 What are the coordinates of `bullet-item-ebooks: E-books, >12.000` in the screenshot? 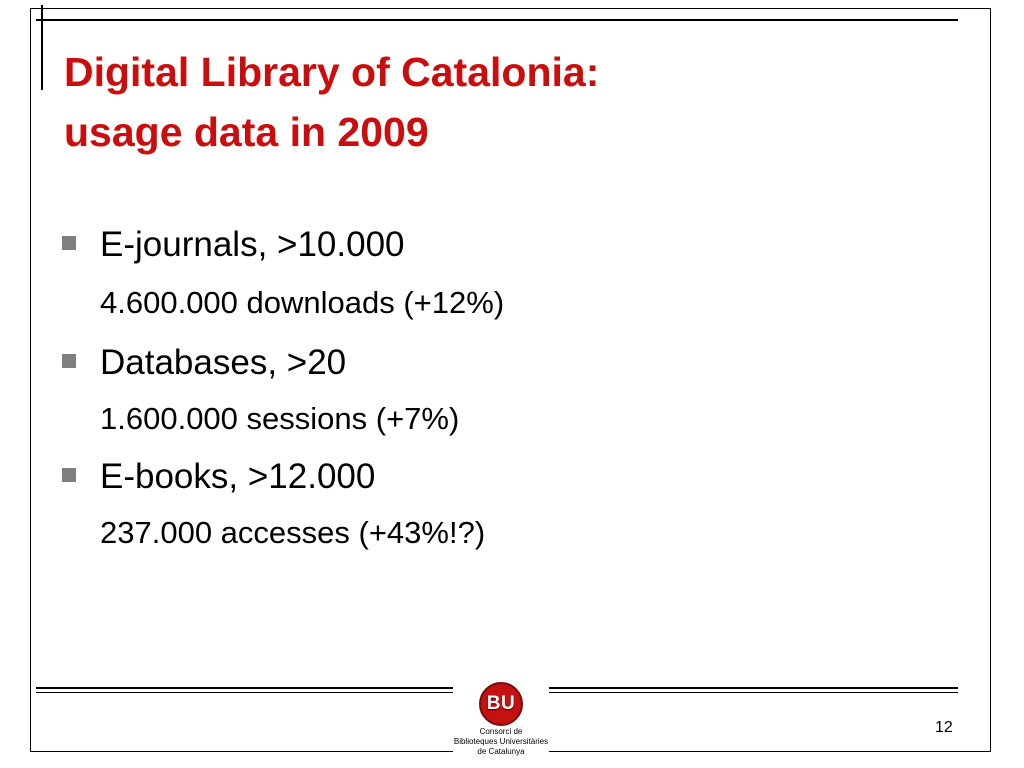 It's located at (218, 477).